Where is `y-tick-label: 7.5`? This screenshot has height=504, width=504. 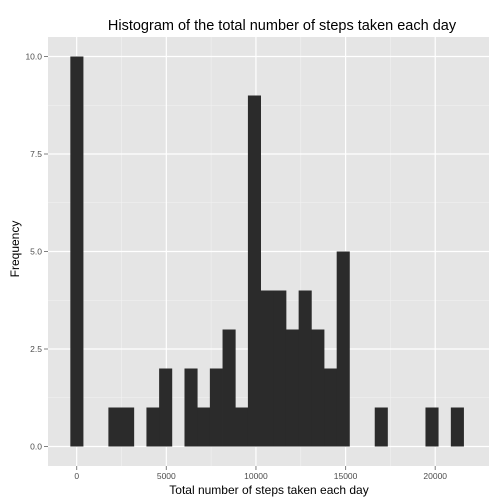 y-tick-label: 7.5 is located at coordinates (36, 154).